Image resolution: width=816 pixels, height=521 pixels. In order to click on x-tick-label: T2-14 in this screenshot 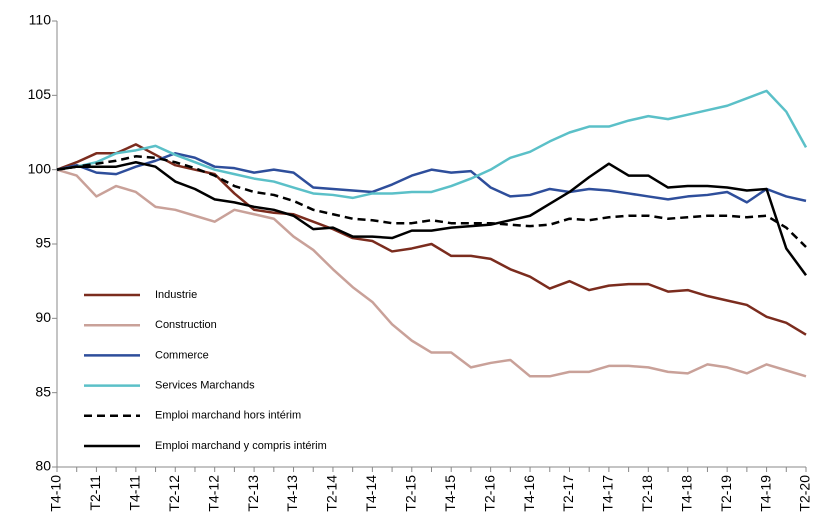, I will do `click(332, 493)`.